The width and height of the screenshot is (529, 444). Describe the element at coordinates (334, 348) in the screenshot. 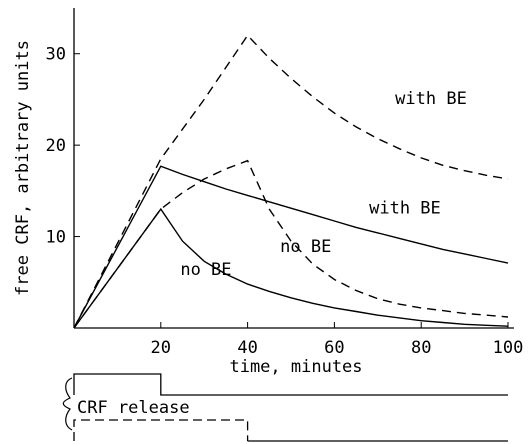

I see `x-tick-label: 60` at that location.